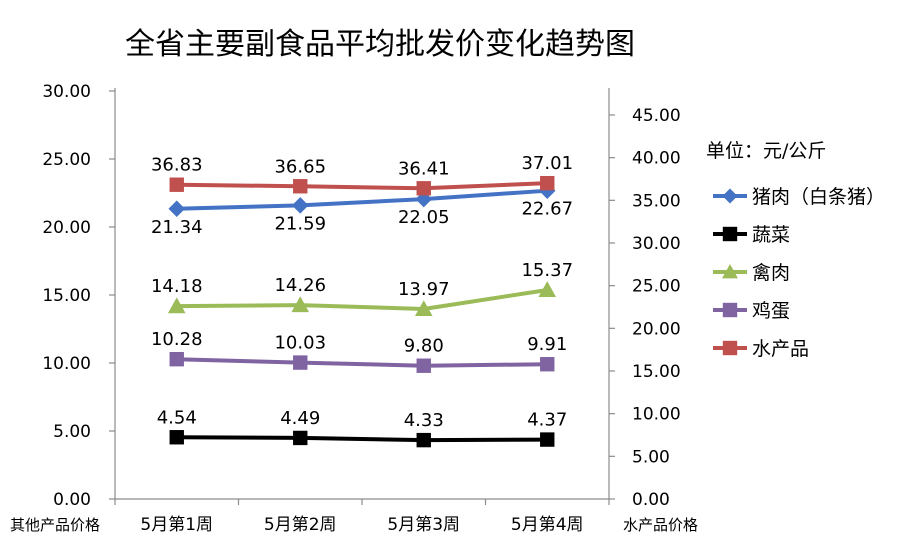  Describe the element at coordinates (72, 500) in the screenshot. I see `left-tick-label: 0.00` at that location.